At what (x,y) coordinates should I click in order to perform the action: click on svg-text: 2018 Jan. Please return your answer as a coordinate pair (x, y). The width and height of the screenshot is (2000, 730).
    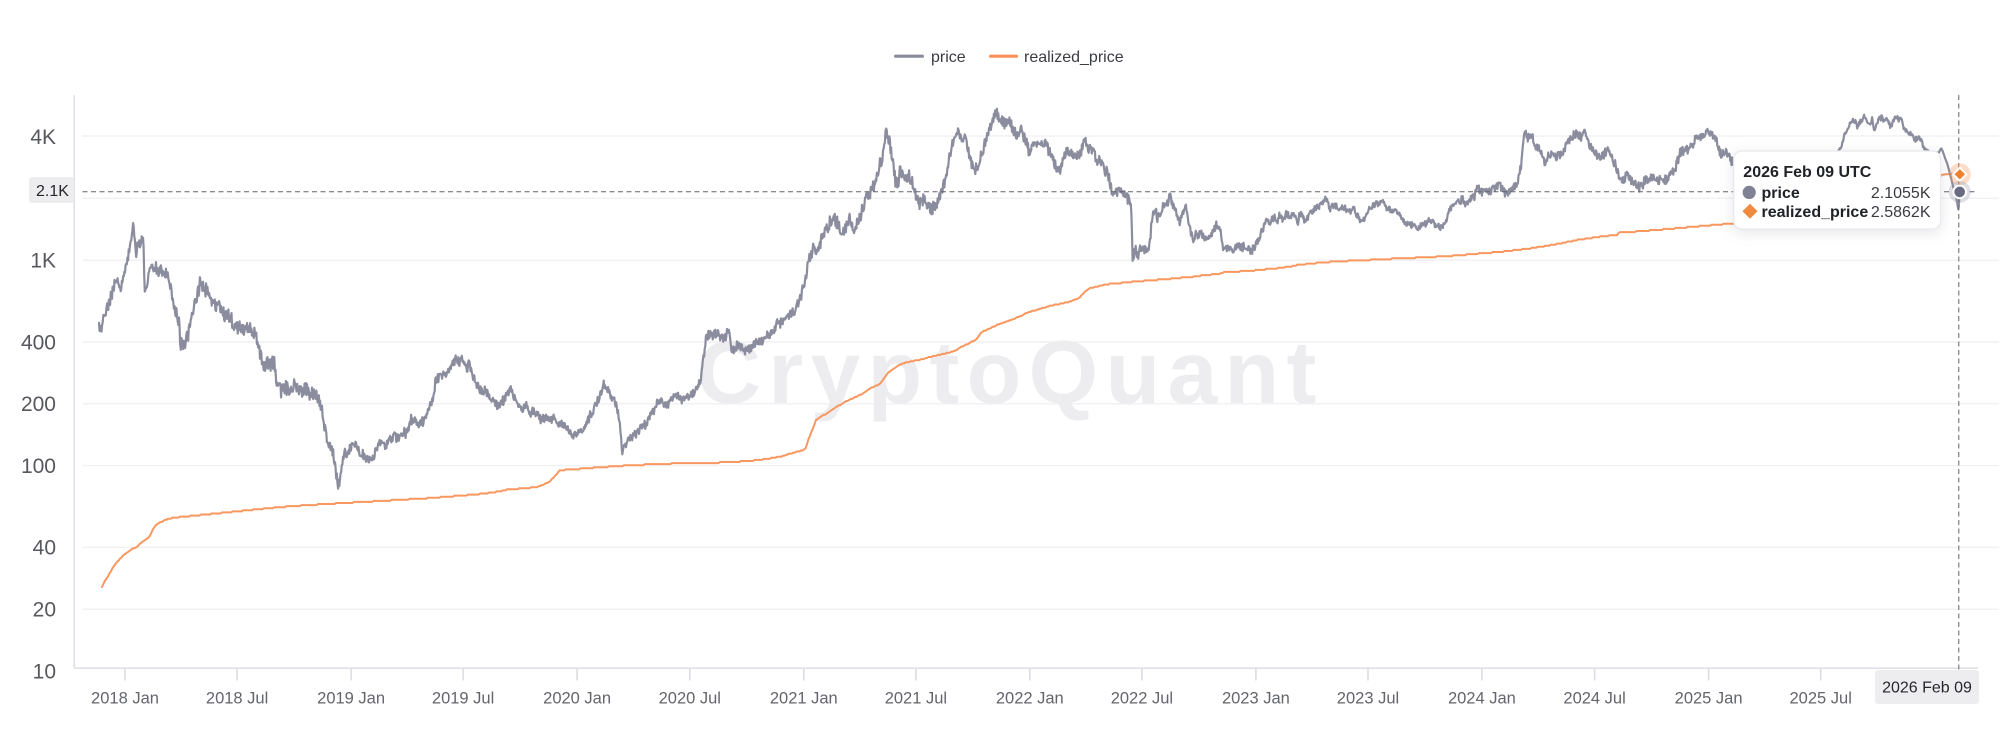
    Looking at the image, I should click on (125, 699).